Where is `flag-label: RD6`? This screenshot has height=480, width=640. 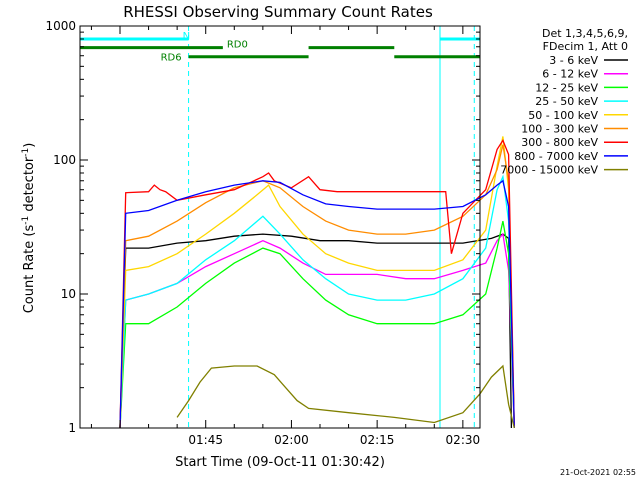
flag-label: RD6 is located at coordinates (171, 58).